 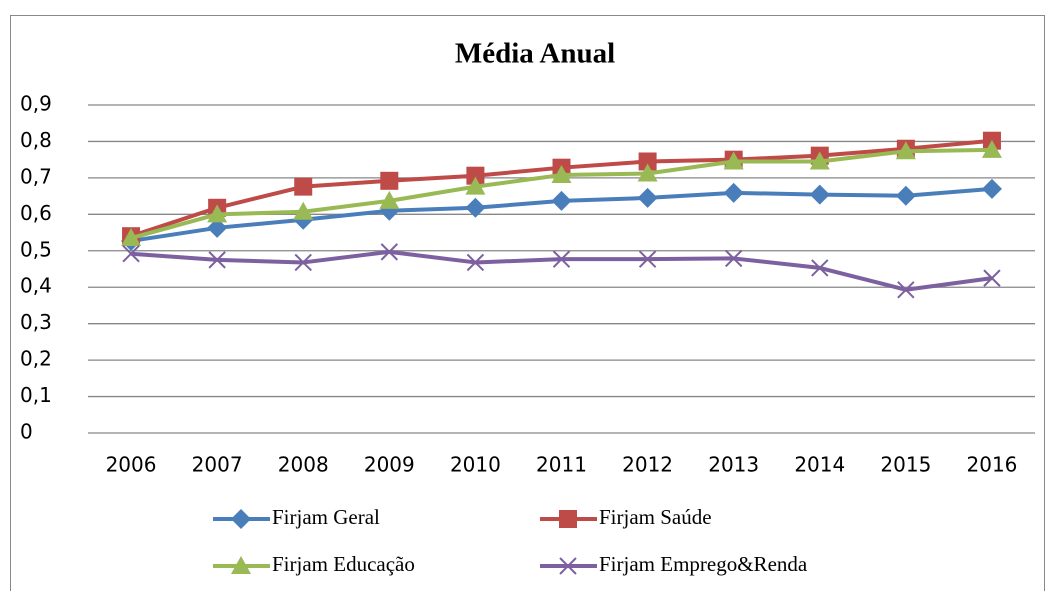 What do you see at coordinates (389, 465) in the screenshot?
I see `x-tick-label: 2009` at bounding box center [389, 465].